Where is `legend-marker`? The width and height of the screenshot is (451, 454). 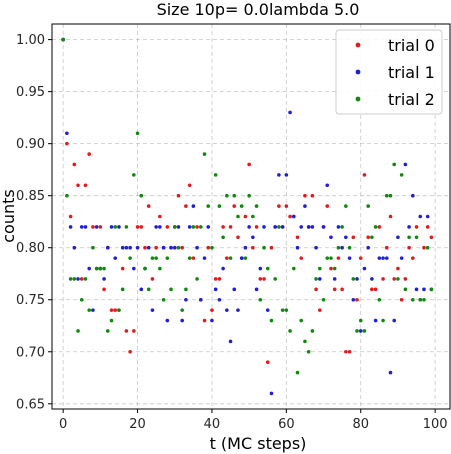 legend-marker is located at coordinates (358, 99).